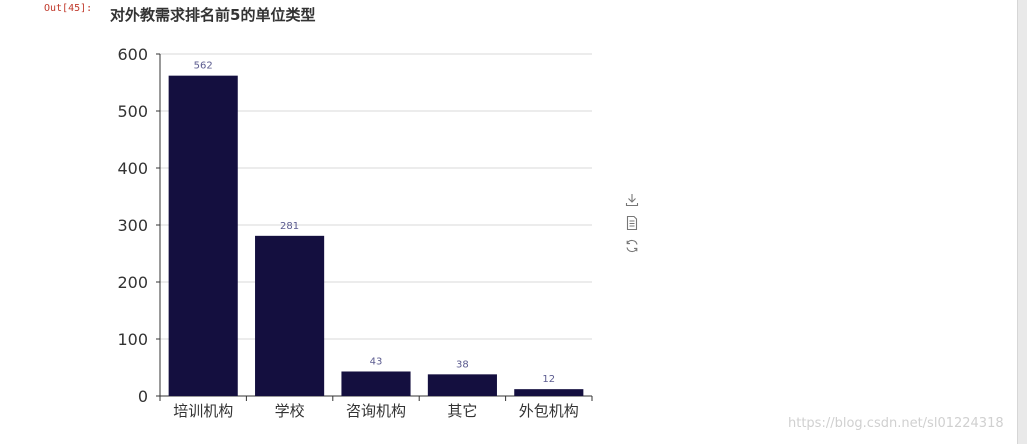 The width and height of the screenshot is (1027, 444). I want to click on restore-icon, so click(632, 246).